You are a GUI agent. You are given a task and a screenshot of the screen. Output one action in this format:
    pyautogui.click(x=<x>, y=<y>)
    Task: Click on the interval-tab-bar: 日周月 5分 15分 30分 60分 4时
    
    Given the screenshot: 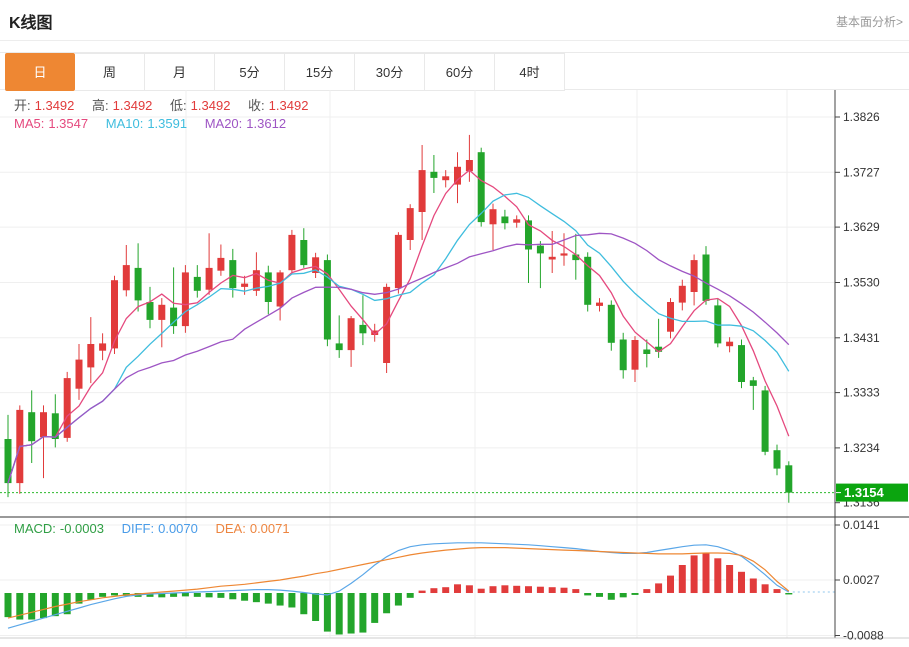 What is the action you would take?
    pyautogui.click(x=454, y=71)
    